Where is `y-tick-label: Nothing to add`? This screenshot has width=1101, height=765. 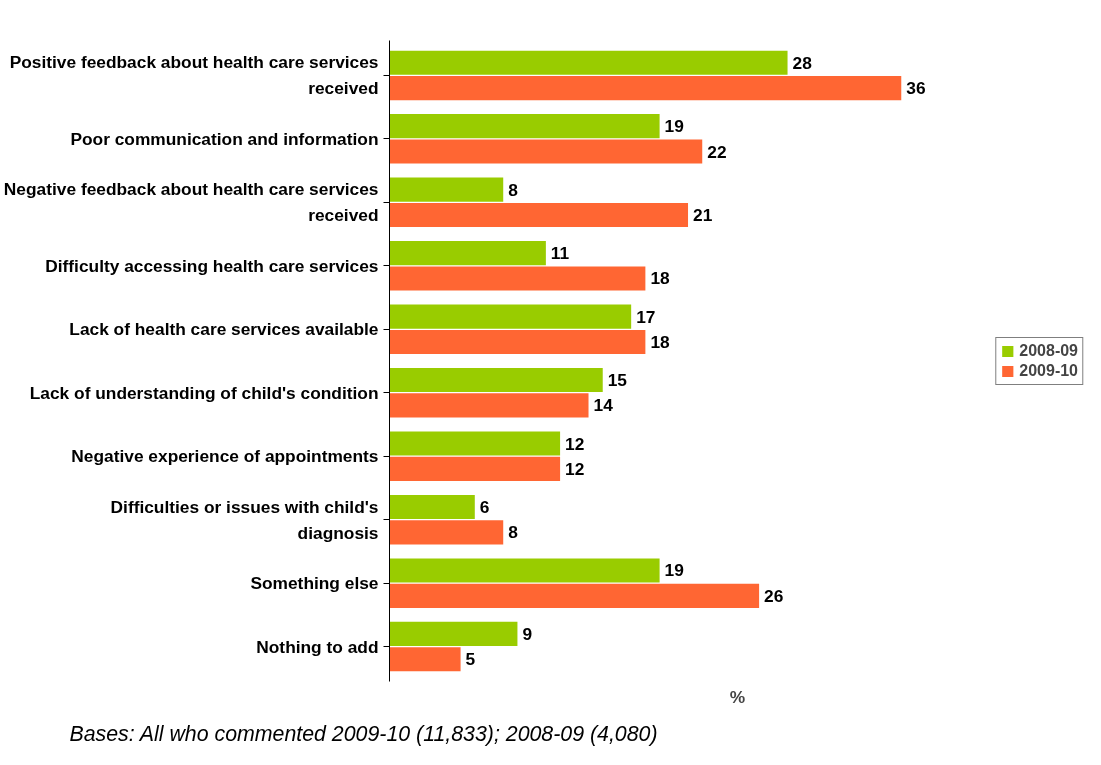 y-tick-label: Nothing to add is located at coordinates (317, 646).